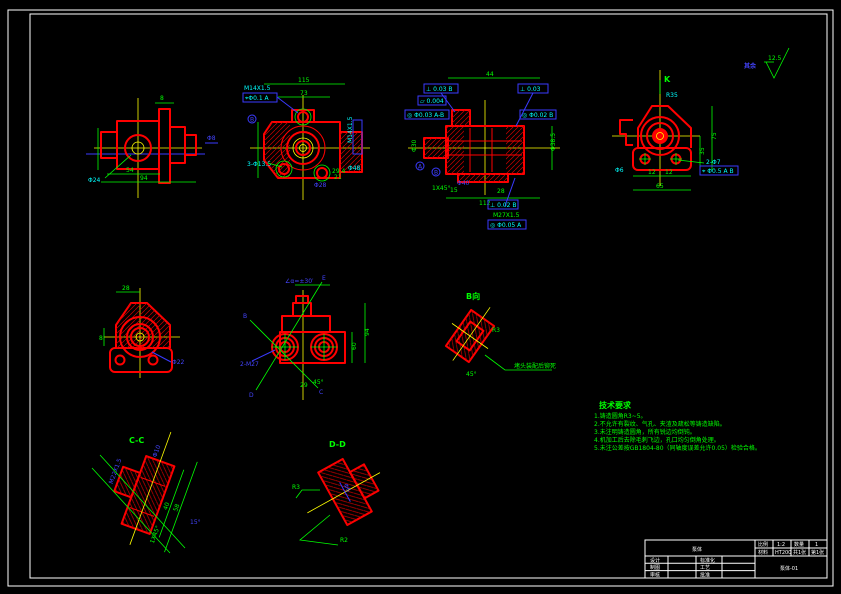 The height and width of the screenshot is (594, 841). What do you see at coordinates (321, 392) in the screenshot?
I see `cut-letter: C` at bounding box center [321, 392].